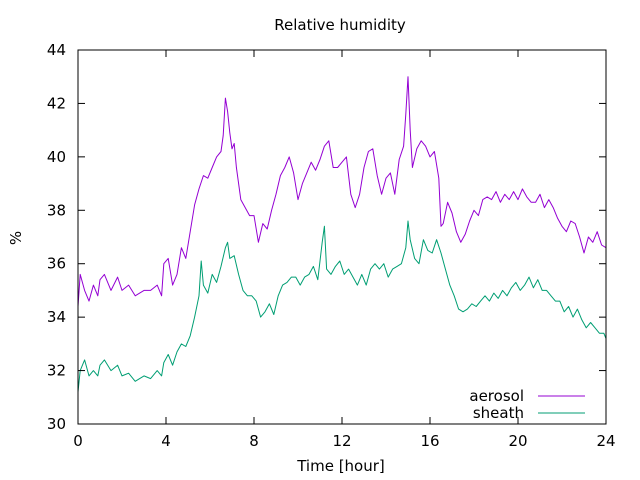 The image size is (640, 480). What do you see at coordinates (341, 441) in the screenshot?
I see `x-tick-label: 12` at bounding box center [341, 441].